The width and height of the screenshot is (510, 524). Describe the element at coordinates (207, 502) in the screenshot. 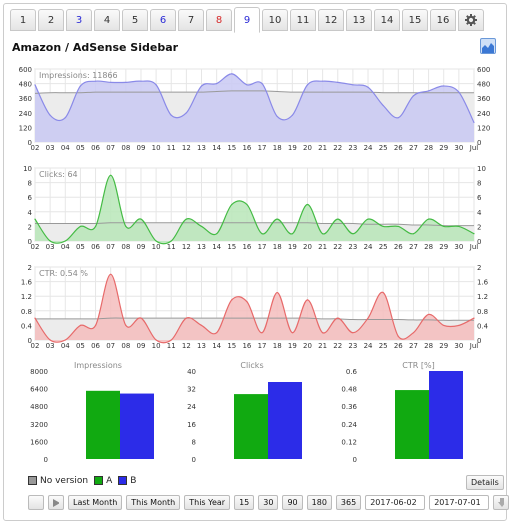

I see `this-year-button: This Year` at that location.